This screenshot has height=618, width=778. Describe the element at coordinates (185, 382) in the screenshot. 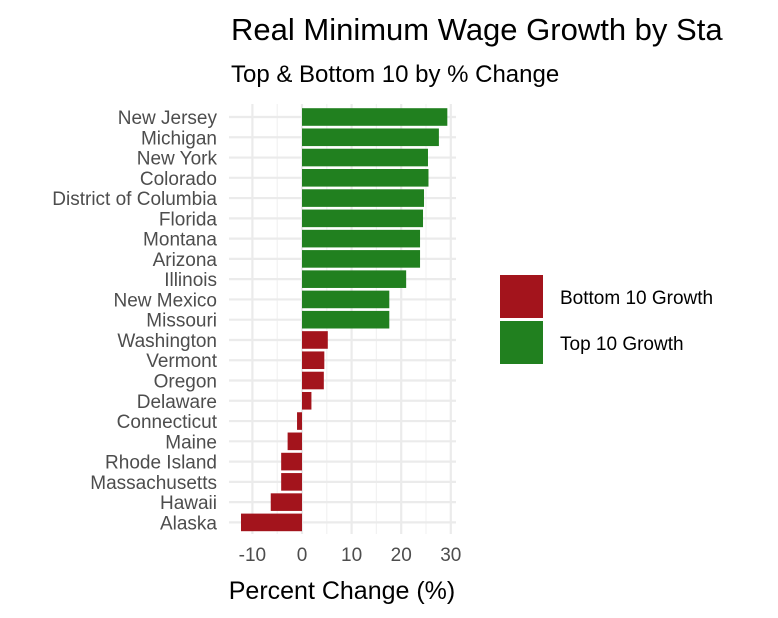

I see `category-label: Oregon` at that location.